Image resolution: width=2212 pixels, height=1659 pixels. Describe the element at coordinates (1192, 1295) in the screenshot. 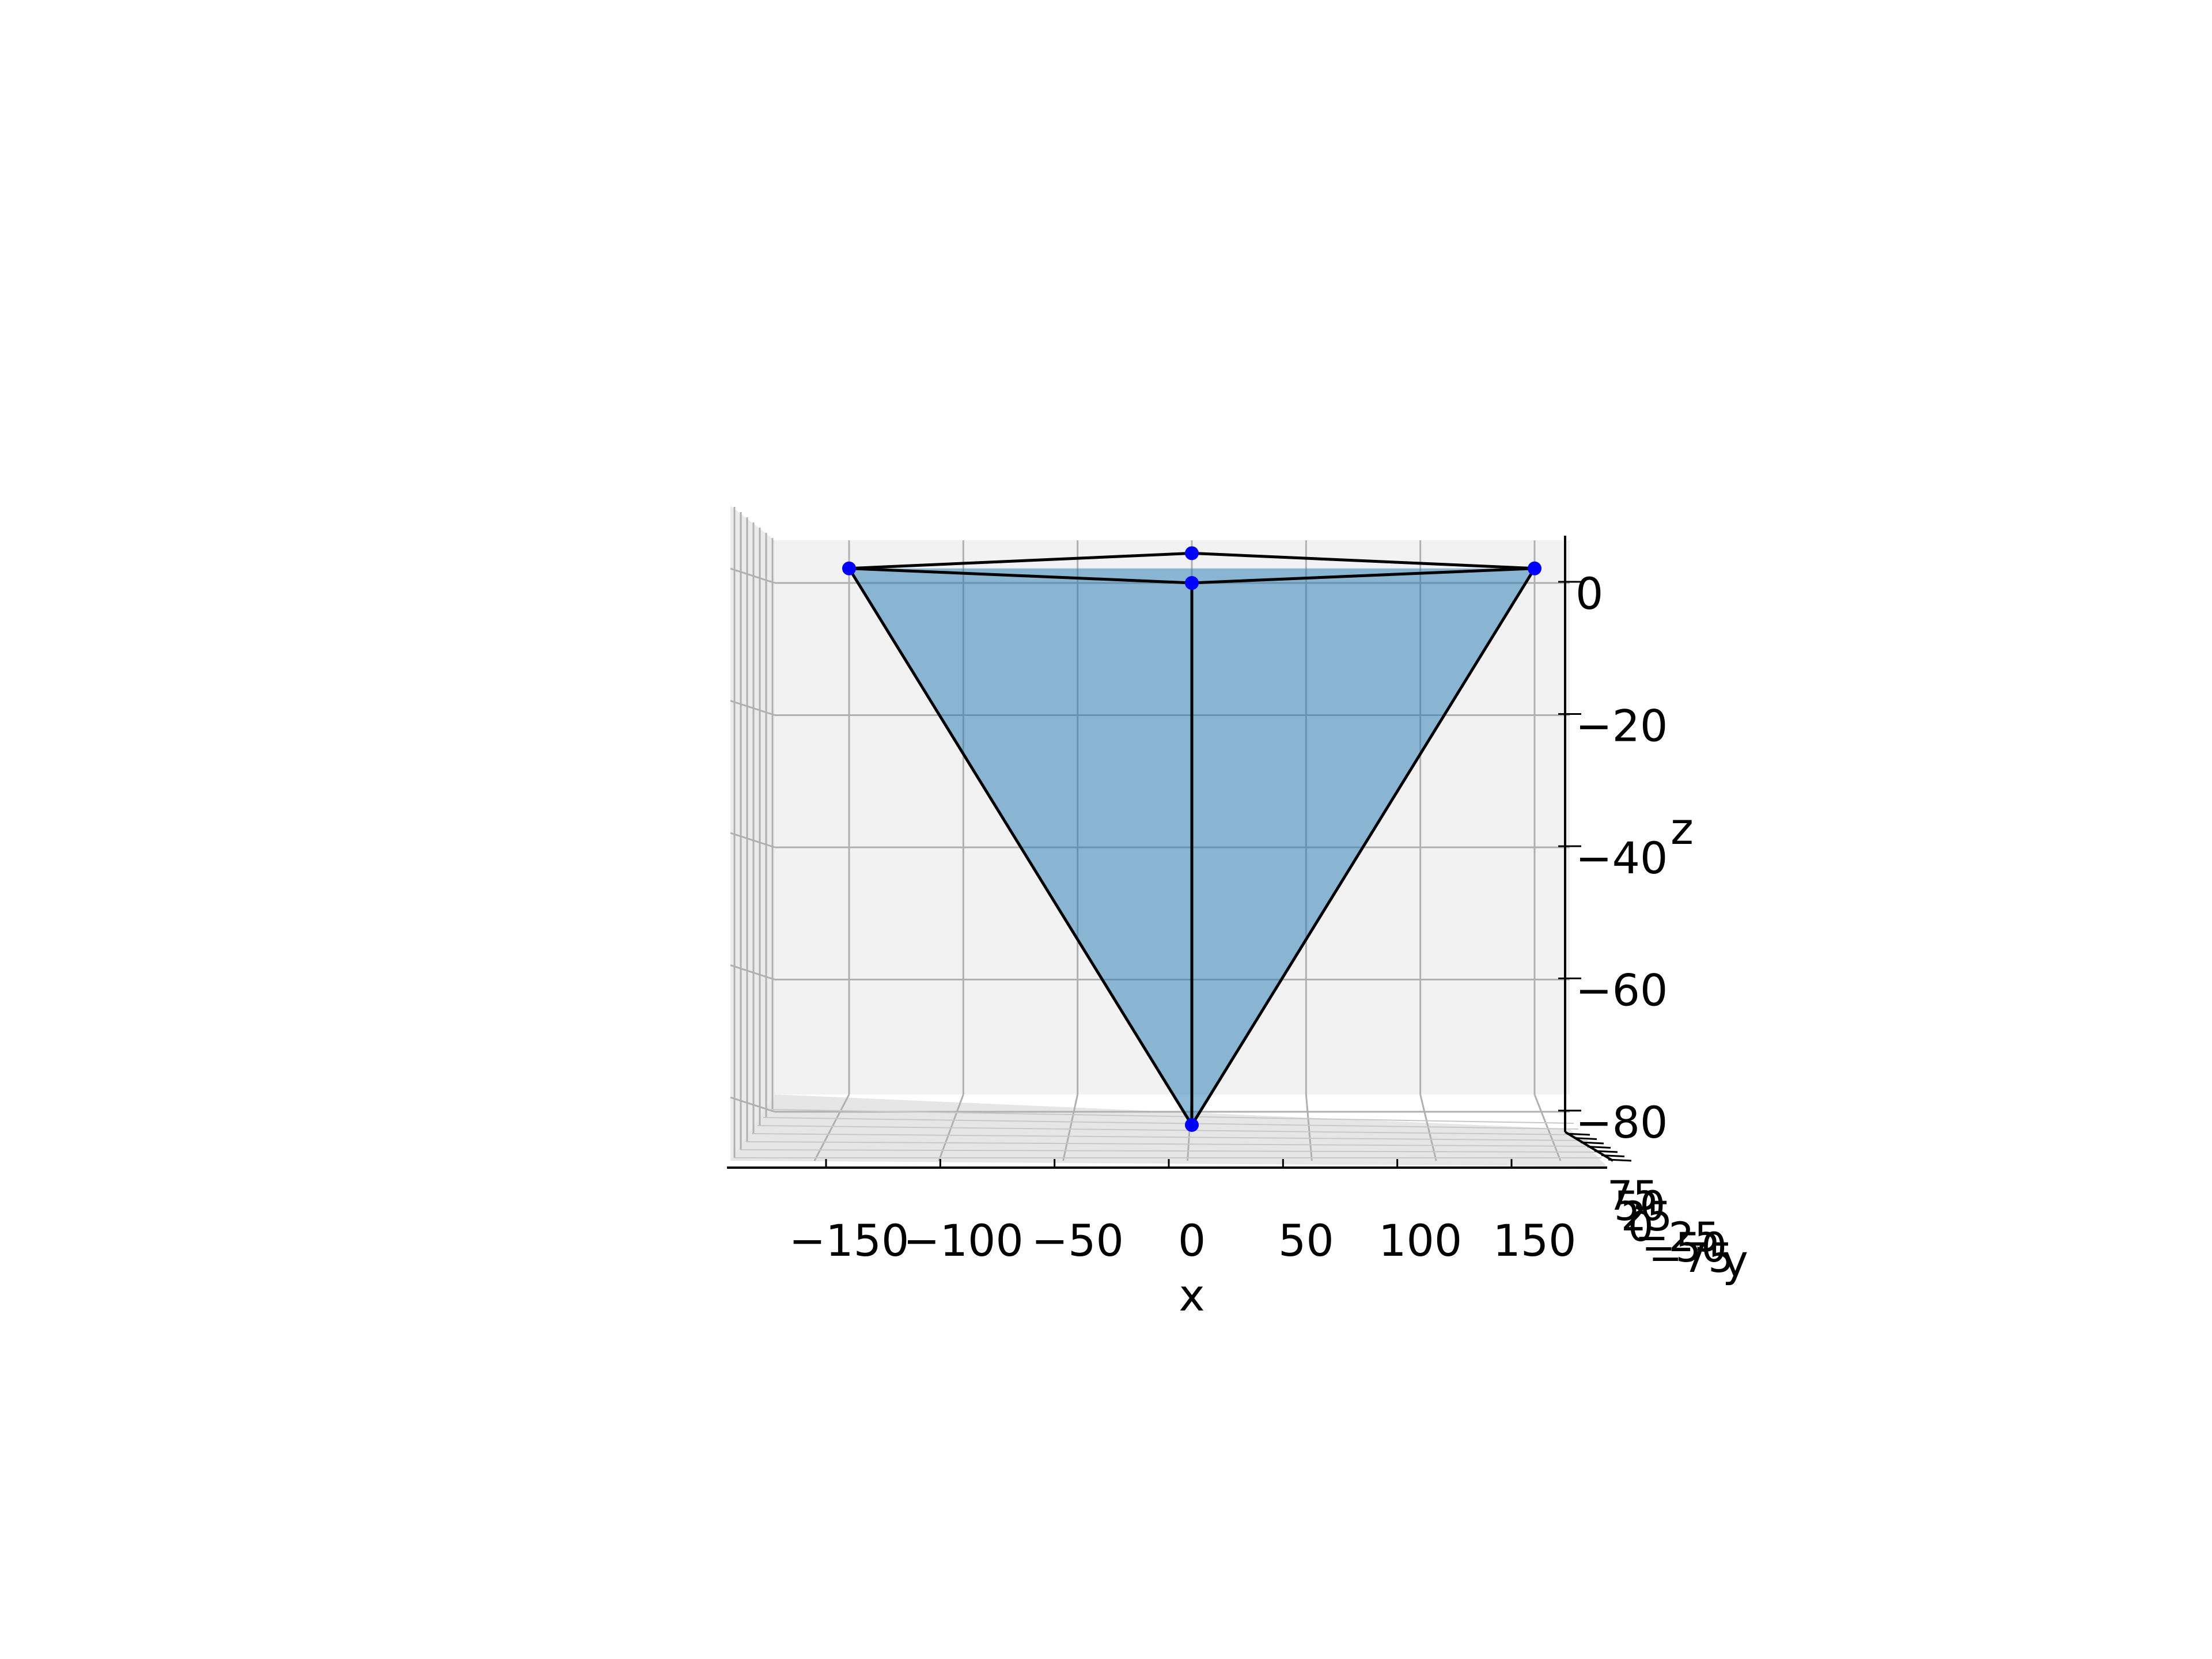

I see `x-axis-label: x` at that location.